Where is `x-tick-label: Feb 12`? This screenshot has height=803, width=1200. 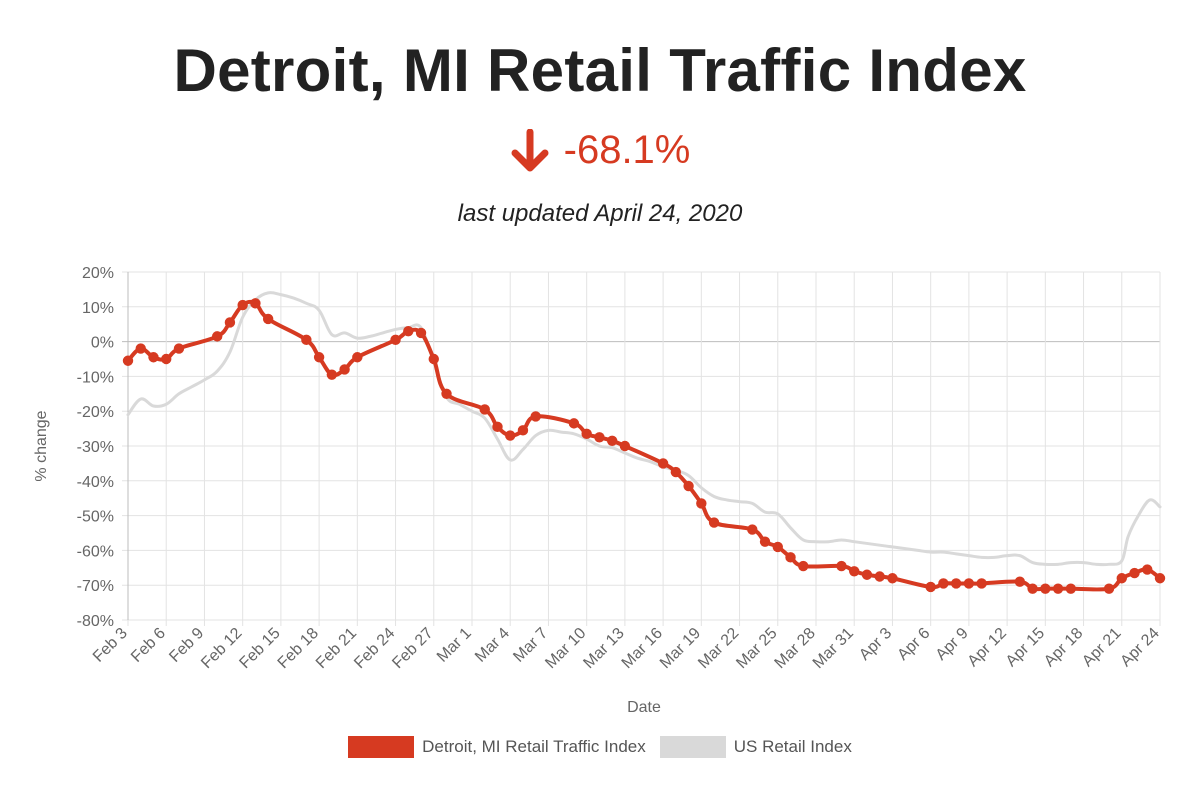 x-tick-label: Feb 12 is located at coordinates (221, 648).